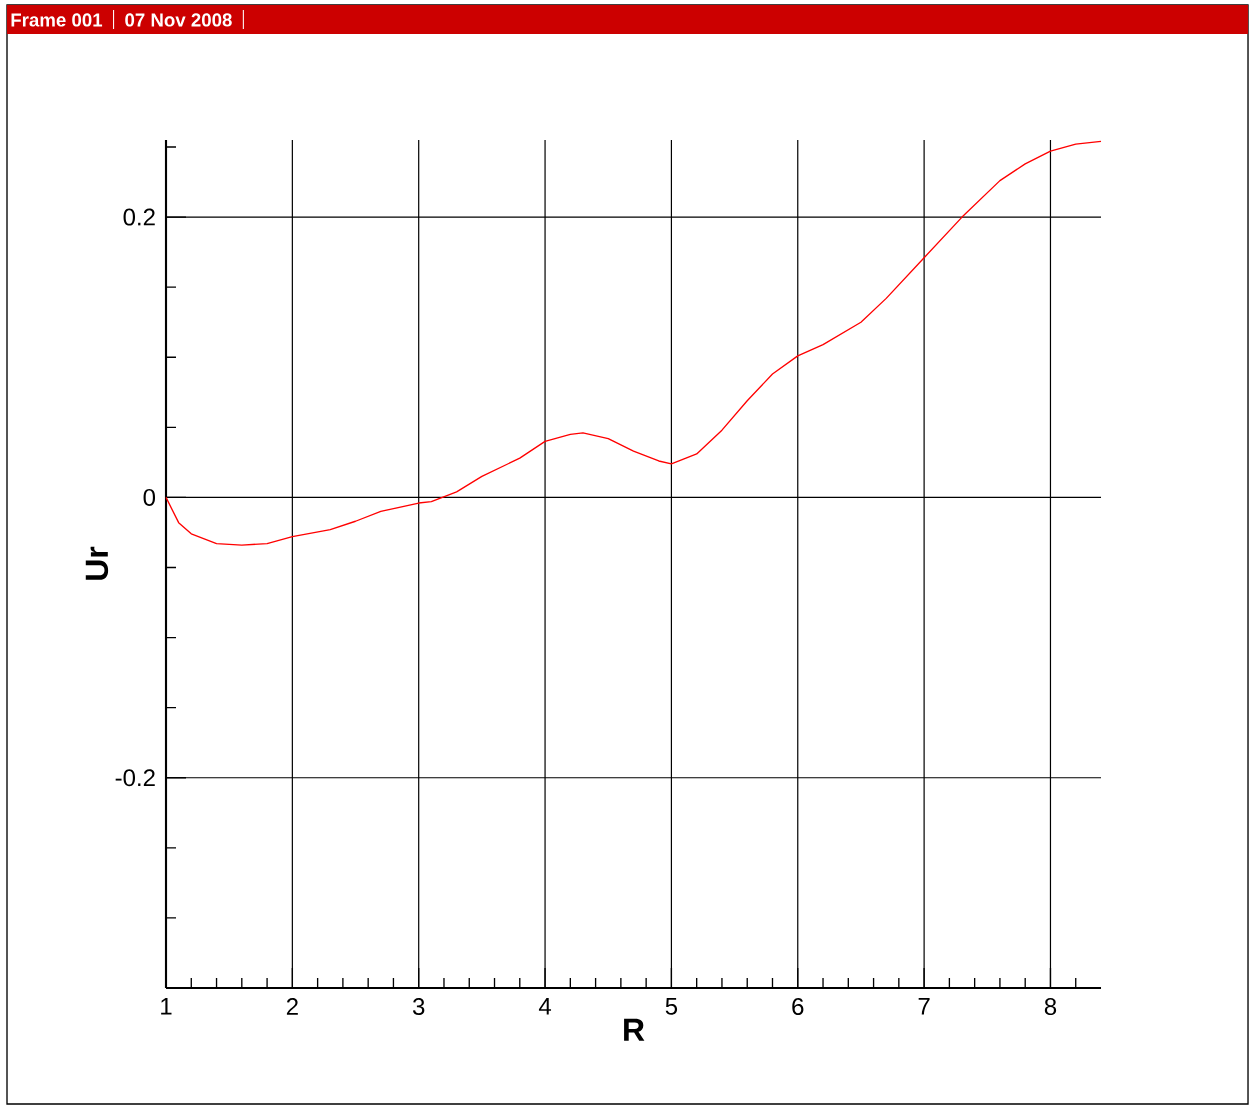 The width and height of the screenshot is (1252, 1108). What do you see at coordinates (545, 1006) in the screenshot?
I see `x-tick-label: 4` at bounding box center [545, 1006].